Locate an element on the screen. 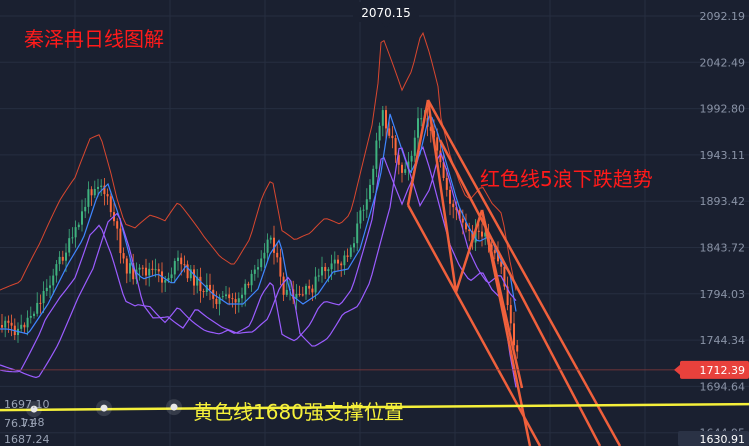  bottom-tag-box is located at coordinates (713, 438).